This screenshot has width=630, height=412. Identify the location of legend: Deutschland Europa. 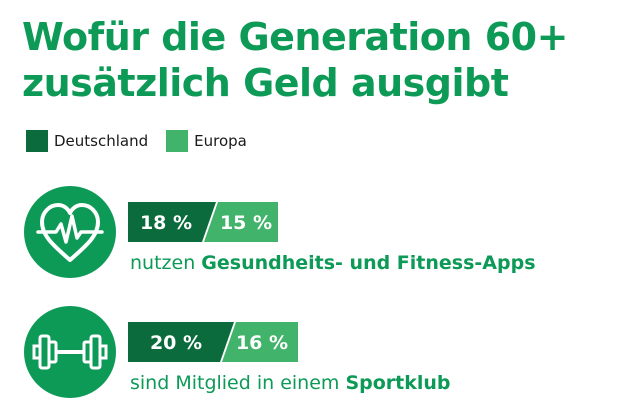
(145, 141).